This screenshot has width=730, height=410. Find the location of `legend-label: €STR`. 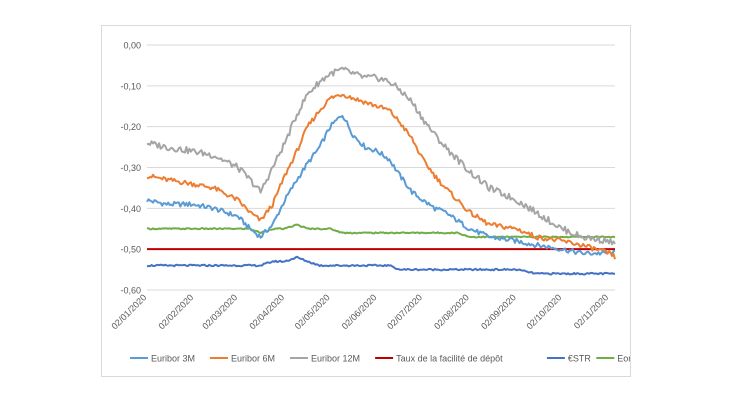

legend-label: €STR is located at coordinates (580, 359).